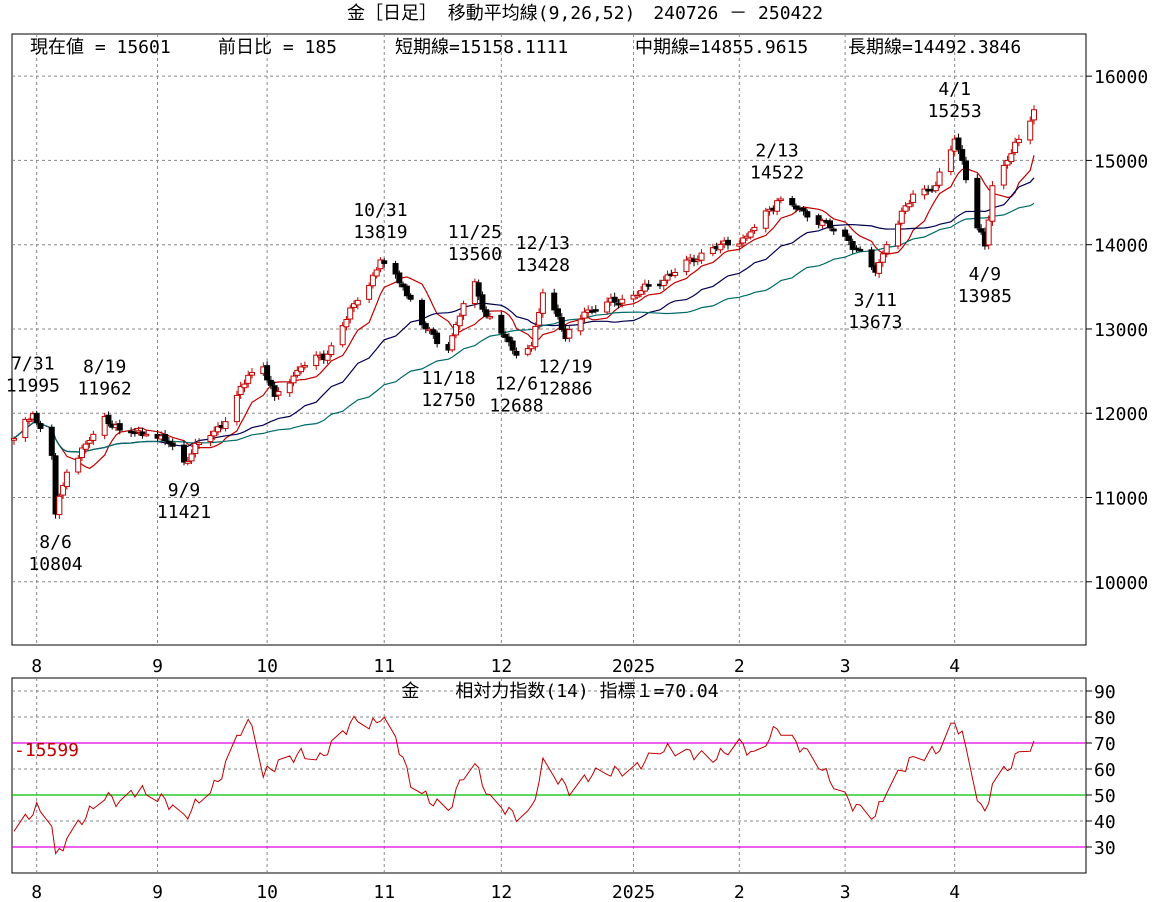 The image size is (1171, 902). I want to click on price-y-tick-label: 10000, so click(1121, 583).